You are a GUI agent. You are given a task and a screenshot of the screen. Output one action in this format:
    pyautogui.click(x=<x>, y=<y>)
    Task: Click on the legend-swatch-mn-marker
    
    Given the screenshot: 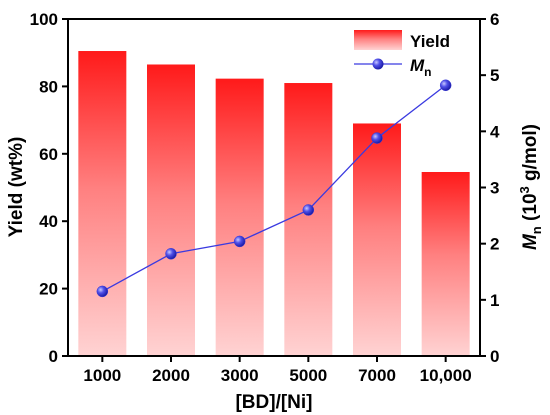 What is the action you would take?
    pyautogui.click(x=378, y=64)
    